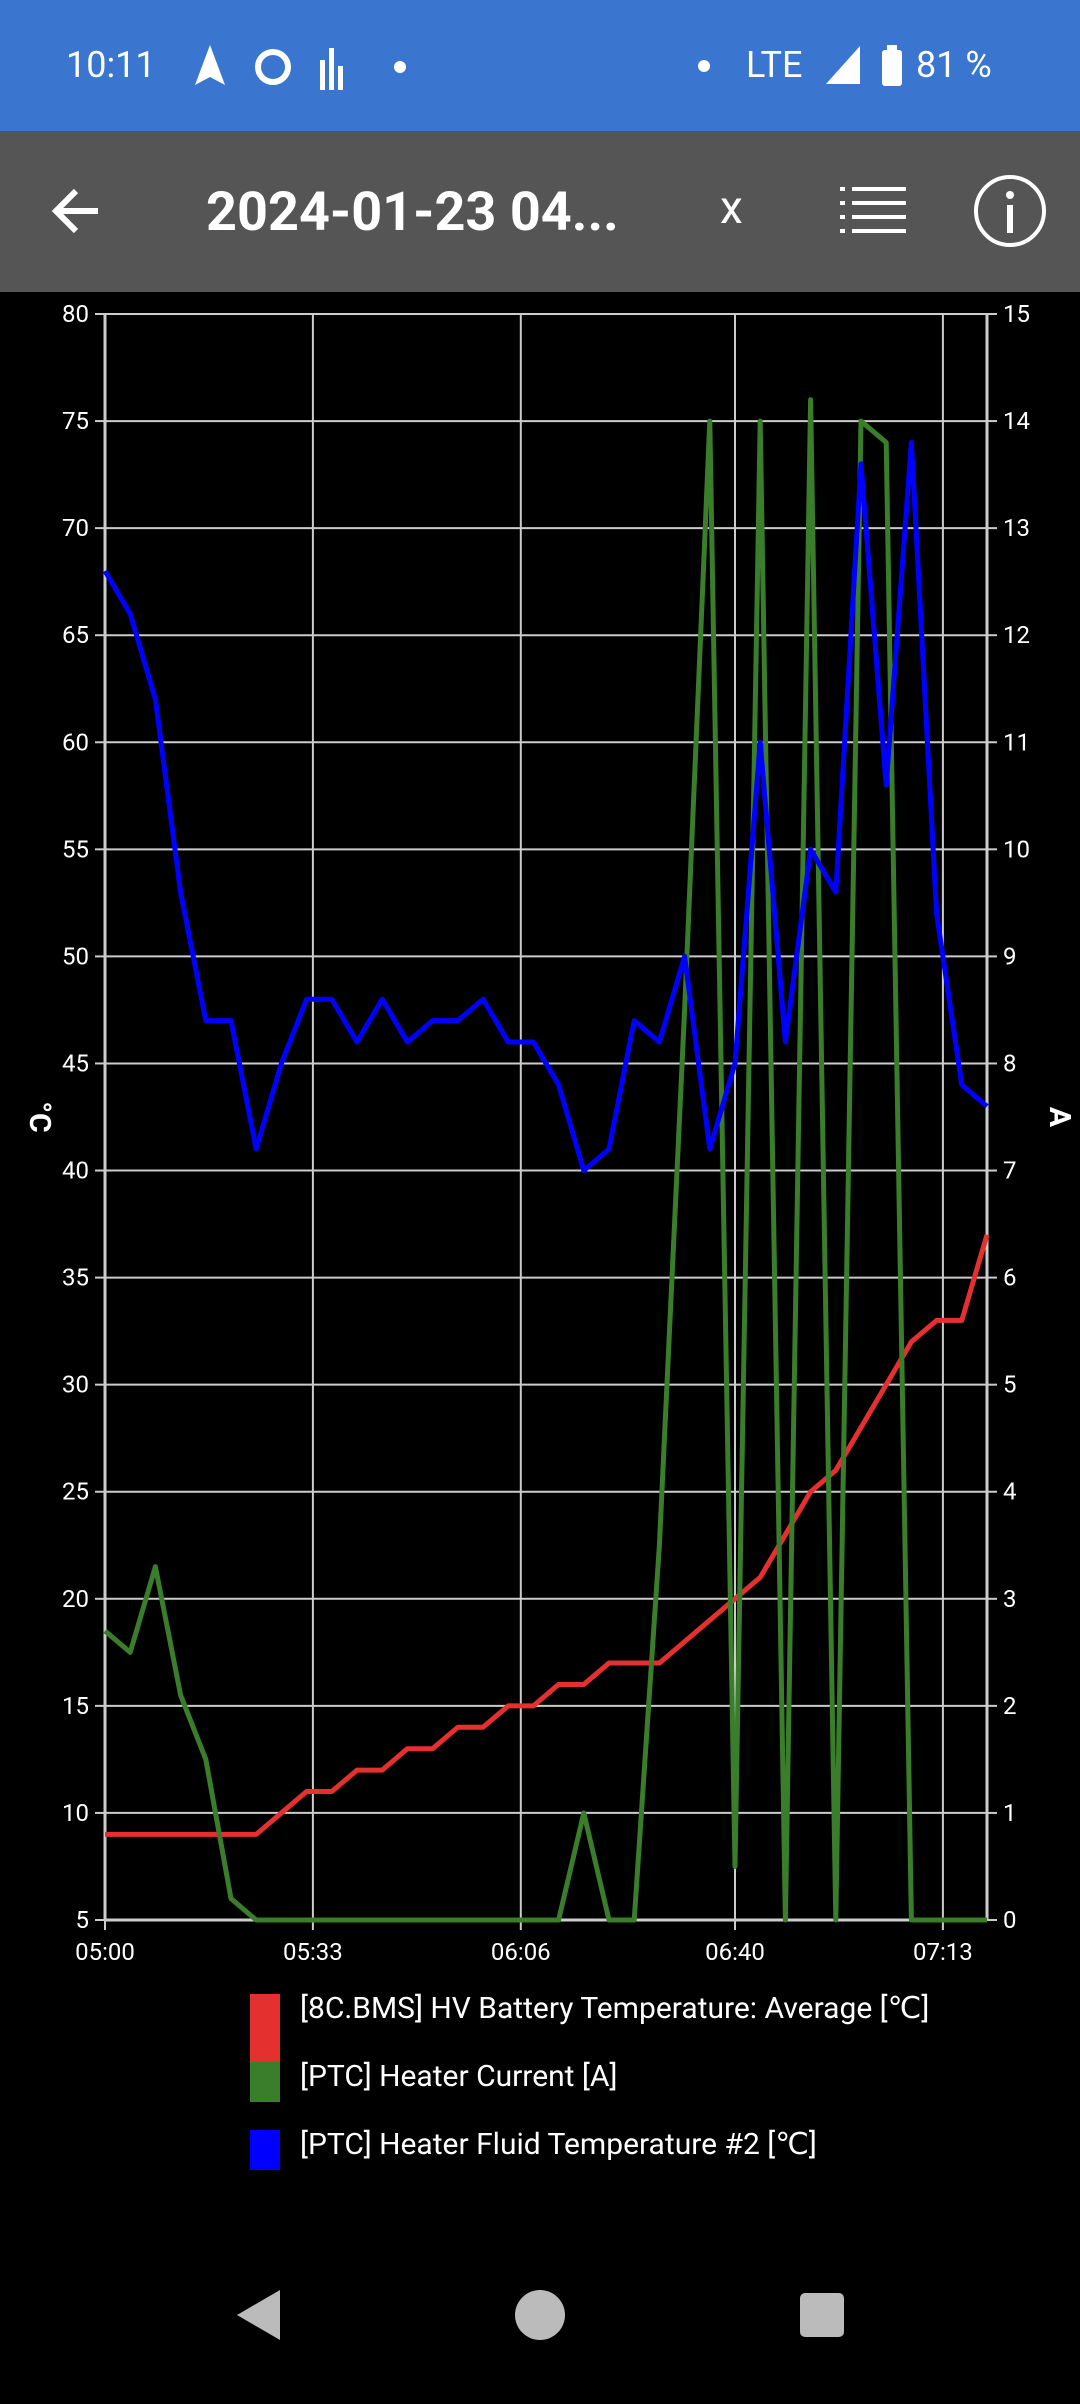  I want to click on y2-tick-label: 6, so click(1010, 1278).